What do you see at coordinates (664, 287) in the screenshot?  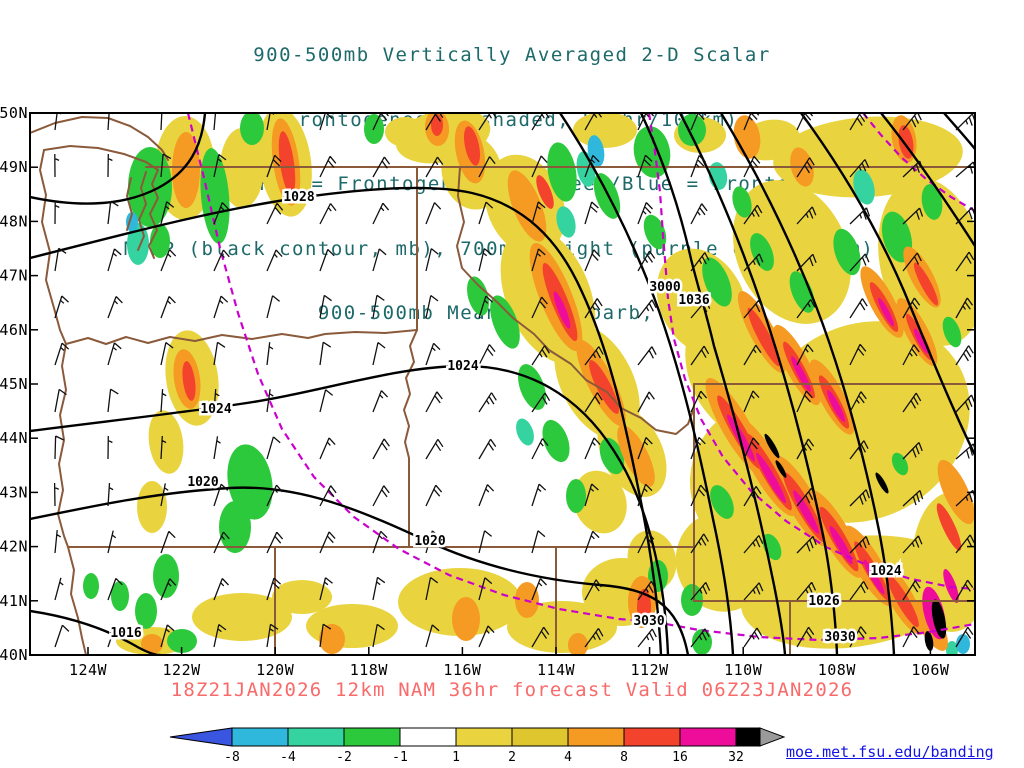 I see `contour-label-height: 3000` at bounding box center [664, 287].